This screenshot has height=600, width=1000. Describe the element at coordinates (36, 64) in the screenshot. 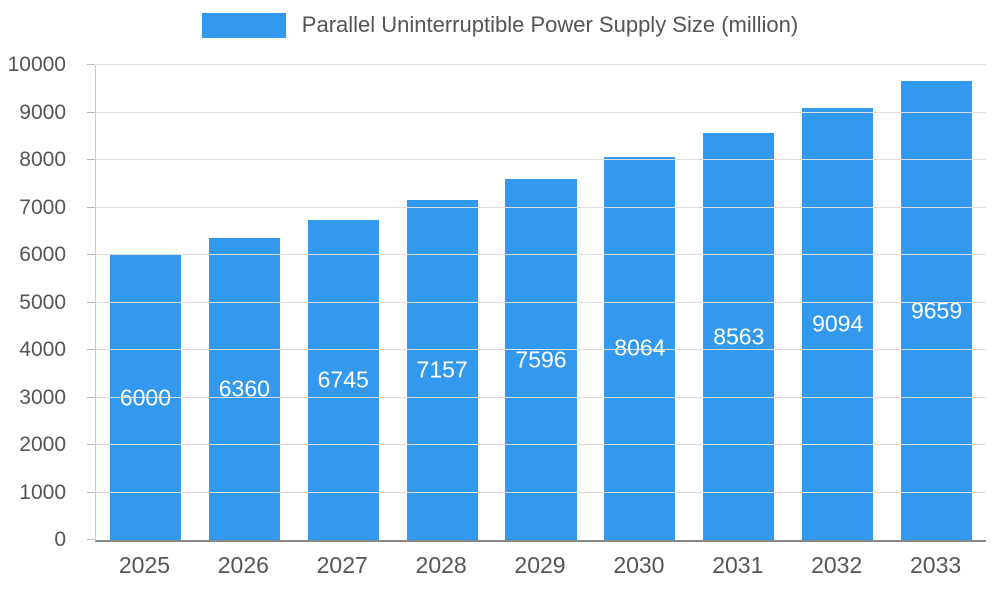

I see `y-tick-label: 10000` at that location.